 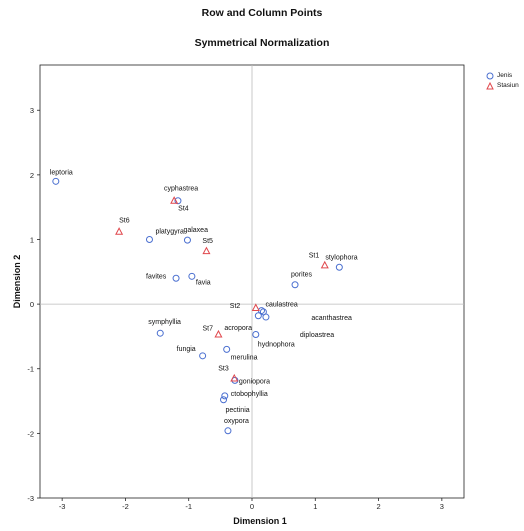 I want to click on point-label-leptoria: leptoria, so click(x=61, y=172).